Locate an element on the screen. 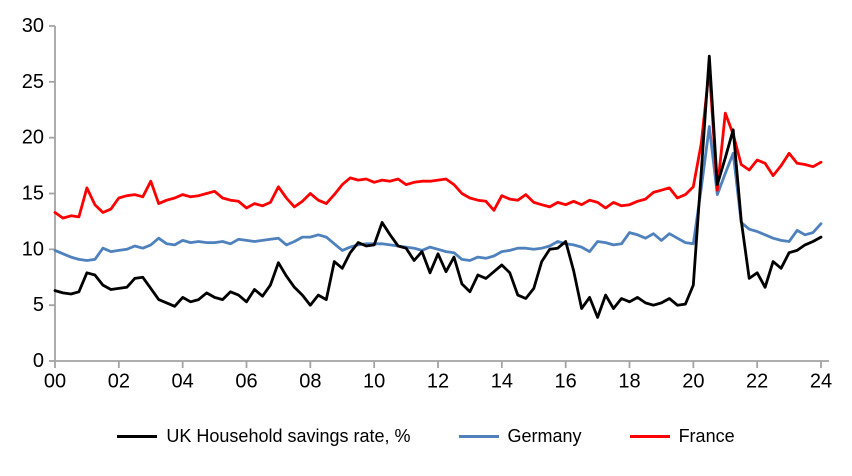 The width and height of the screenshot is (852, 476). y-tick-label: 15 is located at coordinates (33, 194).